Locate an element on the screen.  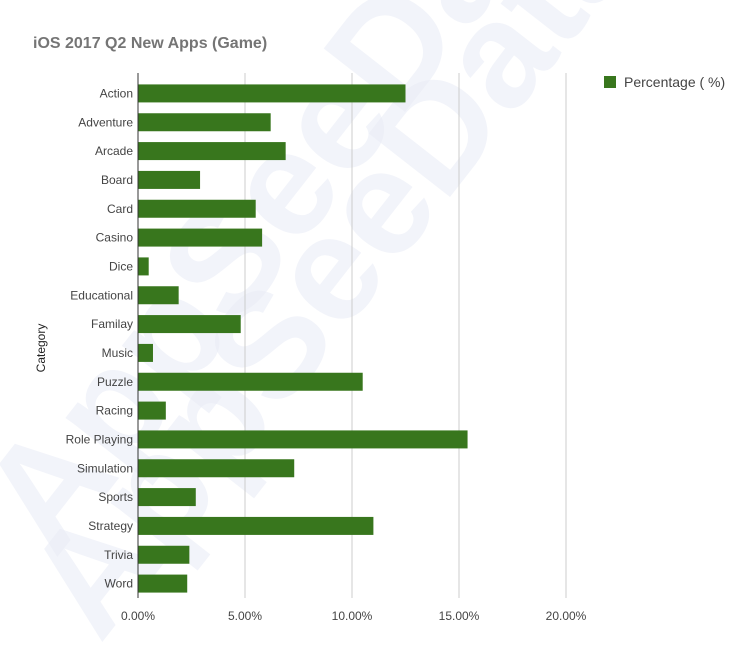
x-tick-label: 5.00% is located at coordinates (245, 616).